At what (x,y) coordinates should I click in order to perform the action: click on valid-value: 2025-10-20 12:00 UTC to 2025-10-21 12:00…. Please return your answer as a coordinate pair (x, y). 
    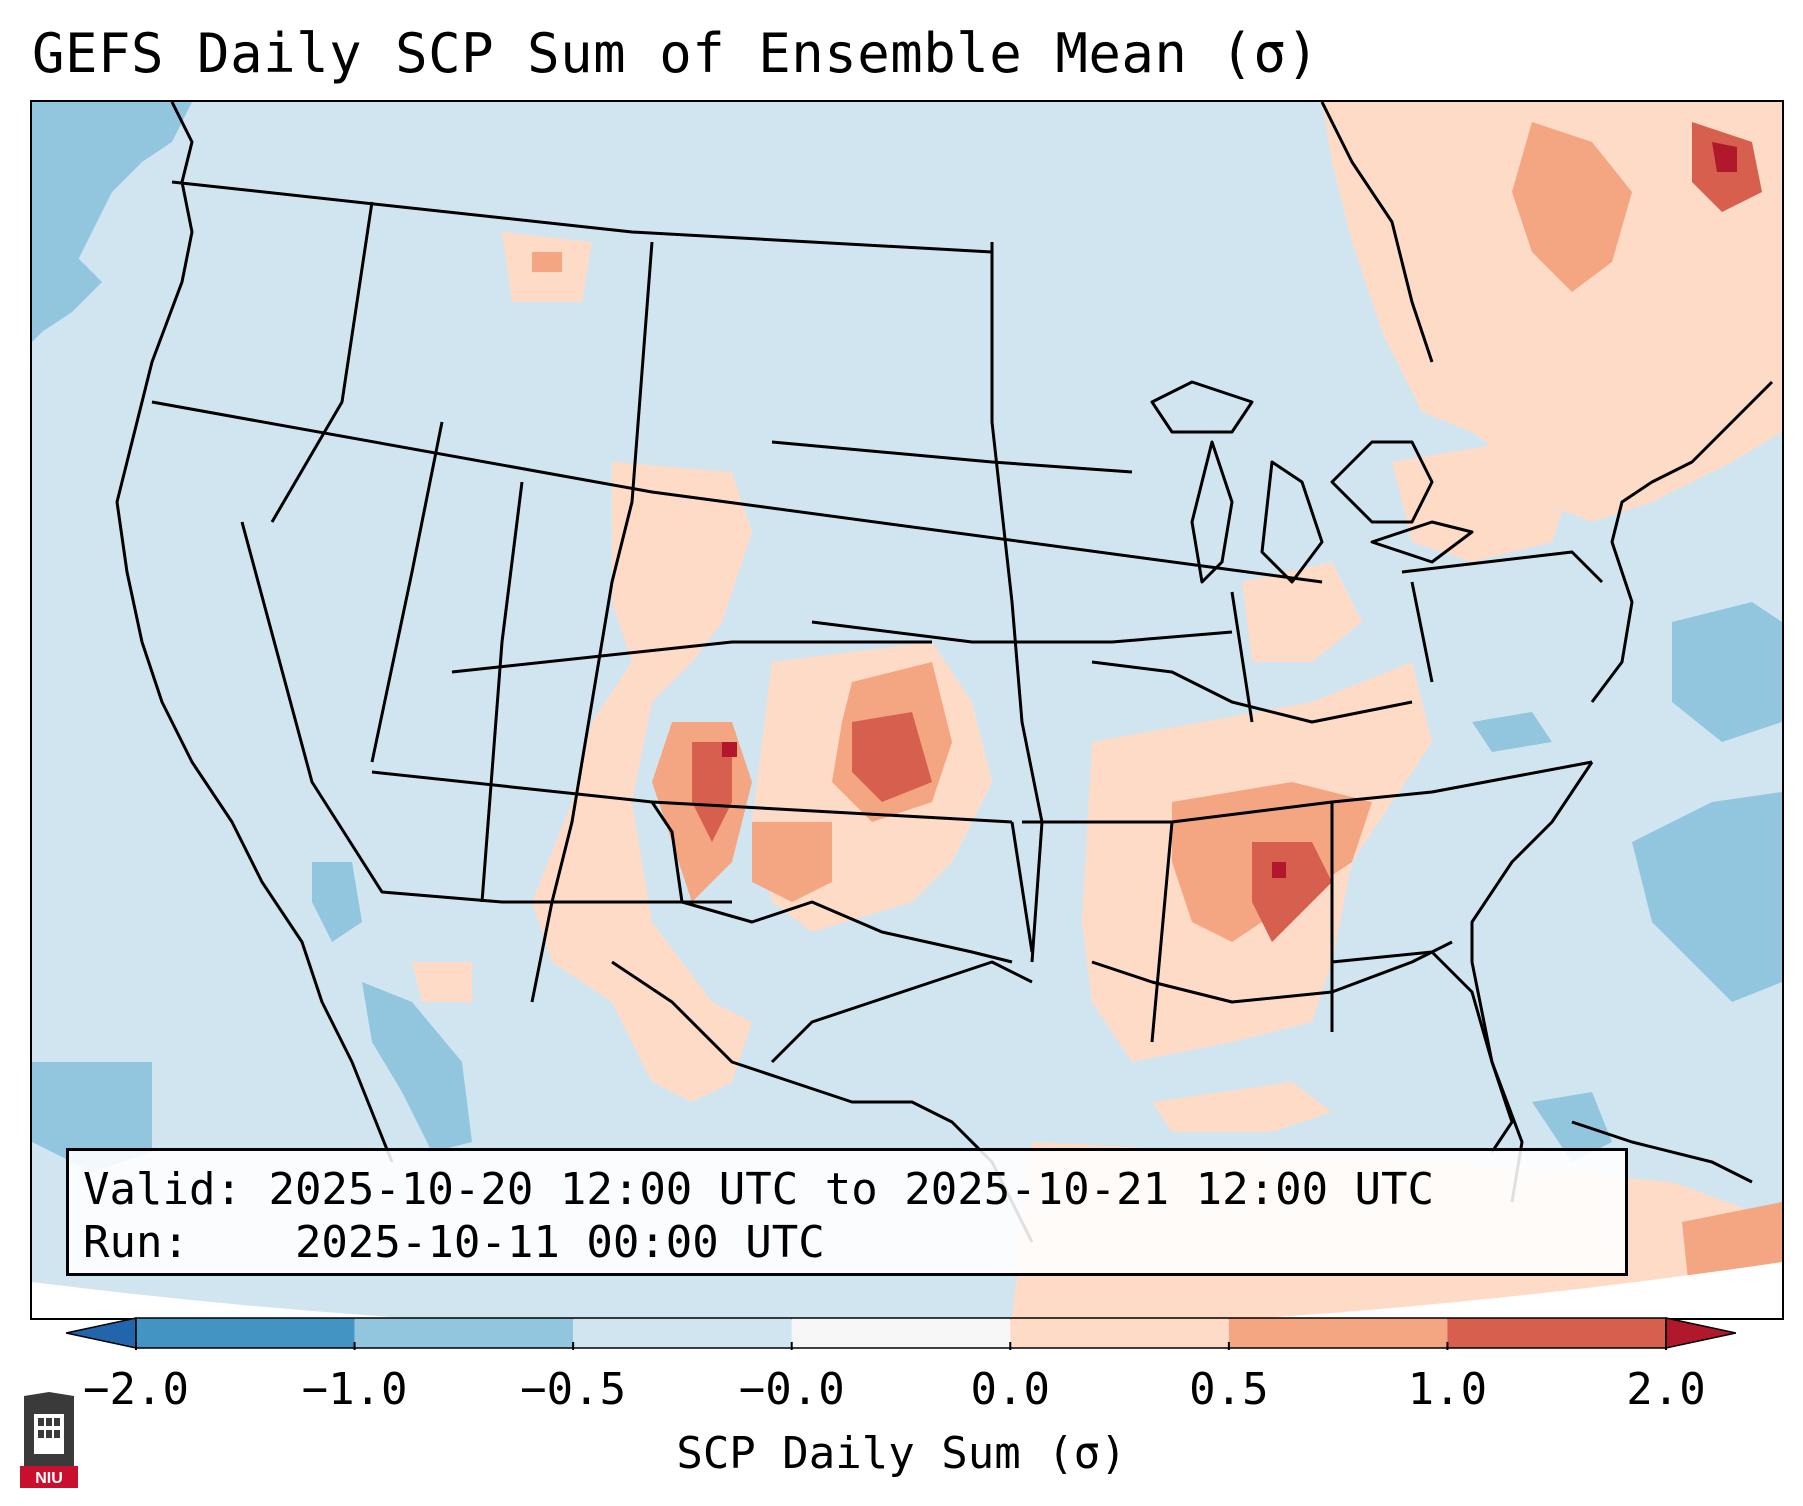
    Looking at the image, I should click on (851, 1189).